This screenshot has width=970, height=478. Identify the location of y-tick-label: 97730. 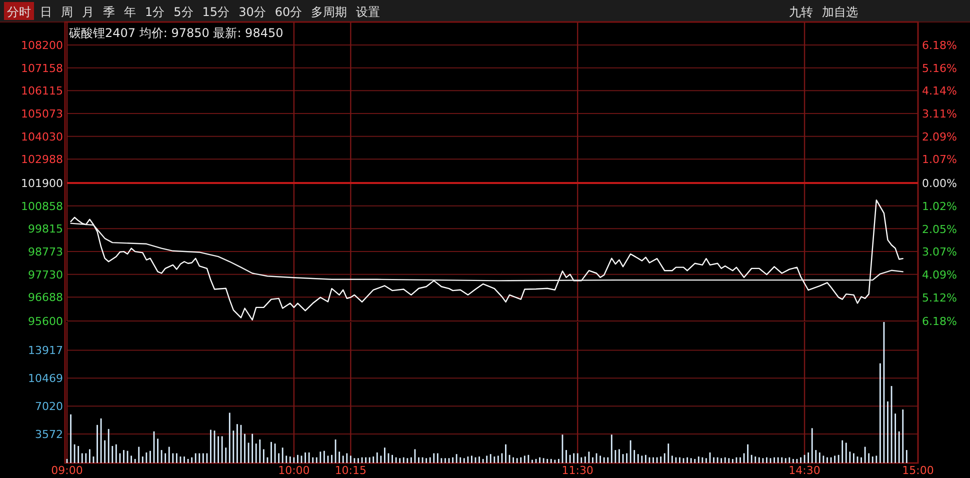
(45, 275).